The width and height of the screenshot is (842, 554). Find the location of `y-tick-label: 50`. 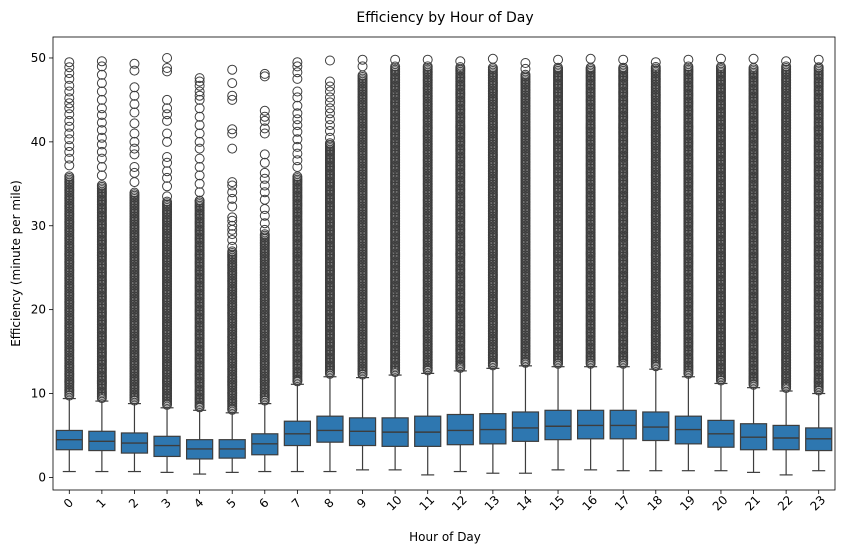

y-tick-label: 50 is located at coordinates (38, 58).